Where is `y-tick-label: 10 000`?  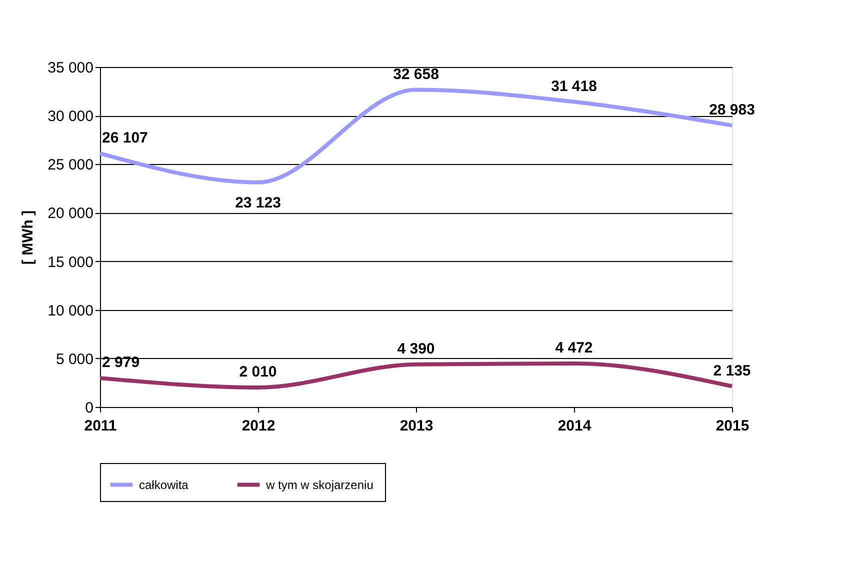 y-tick-label: 10 000 is located at coordinates (71, 311).